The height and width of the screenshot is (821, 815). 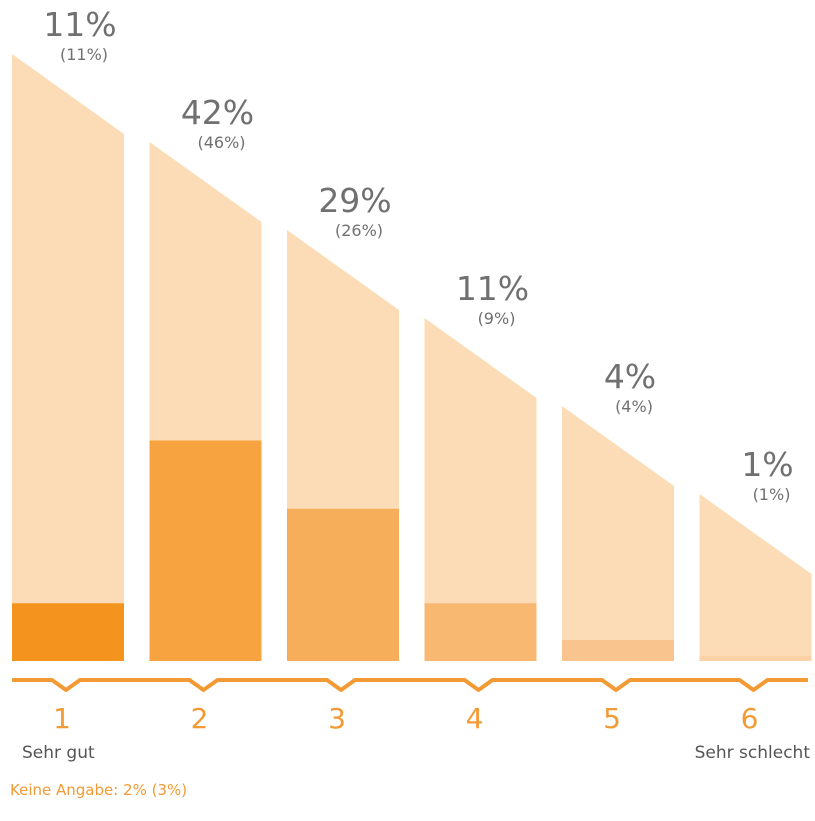 What do you see at coordinates (79, 24) in the screenshot?
I see `value-label-1: 11%` at bounding box center [79, 24].